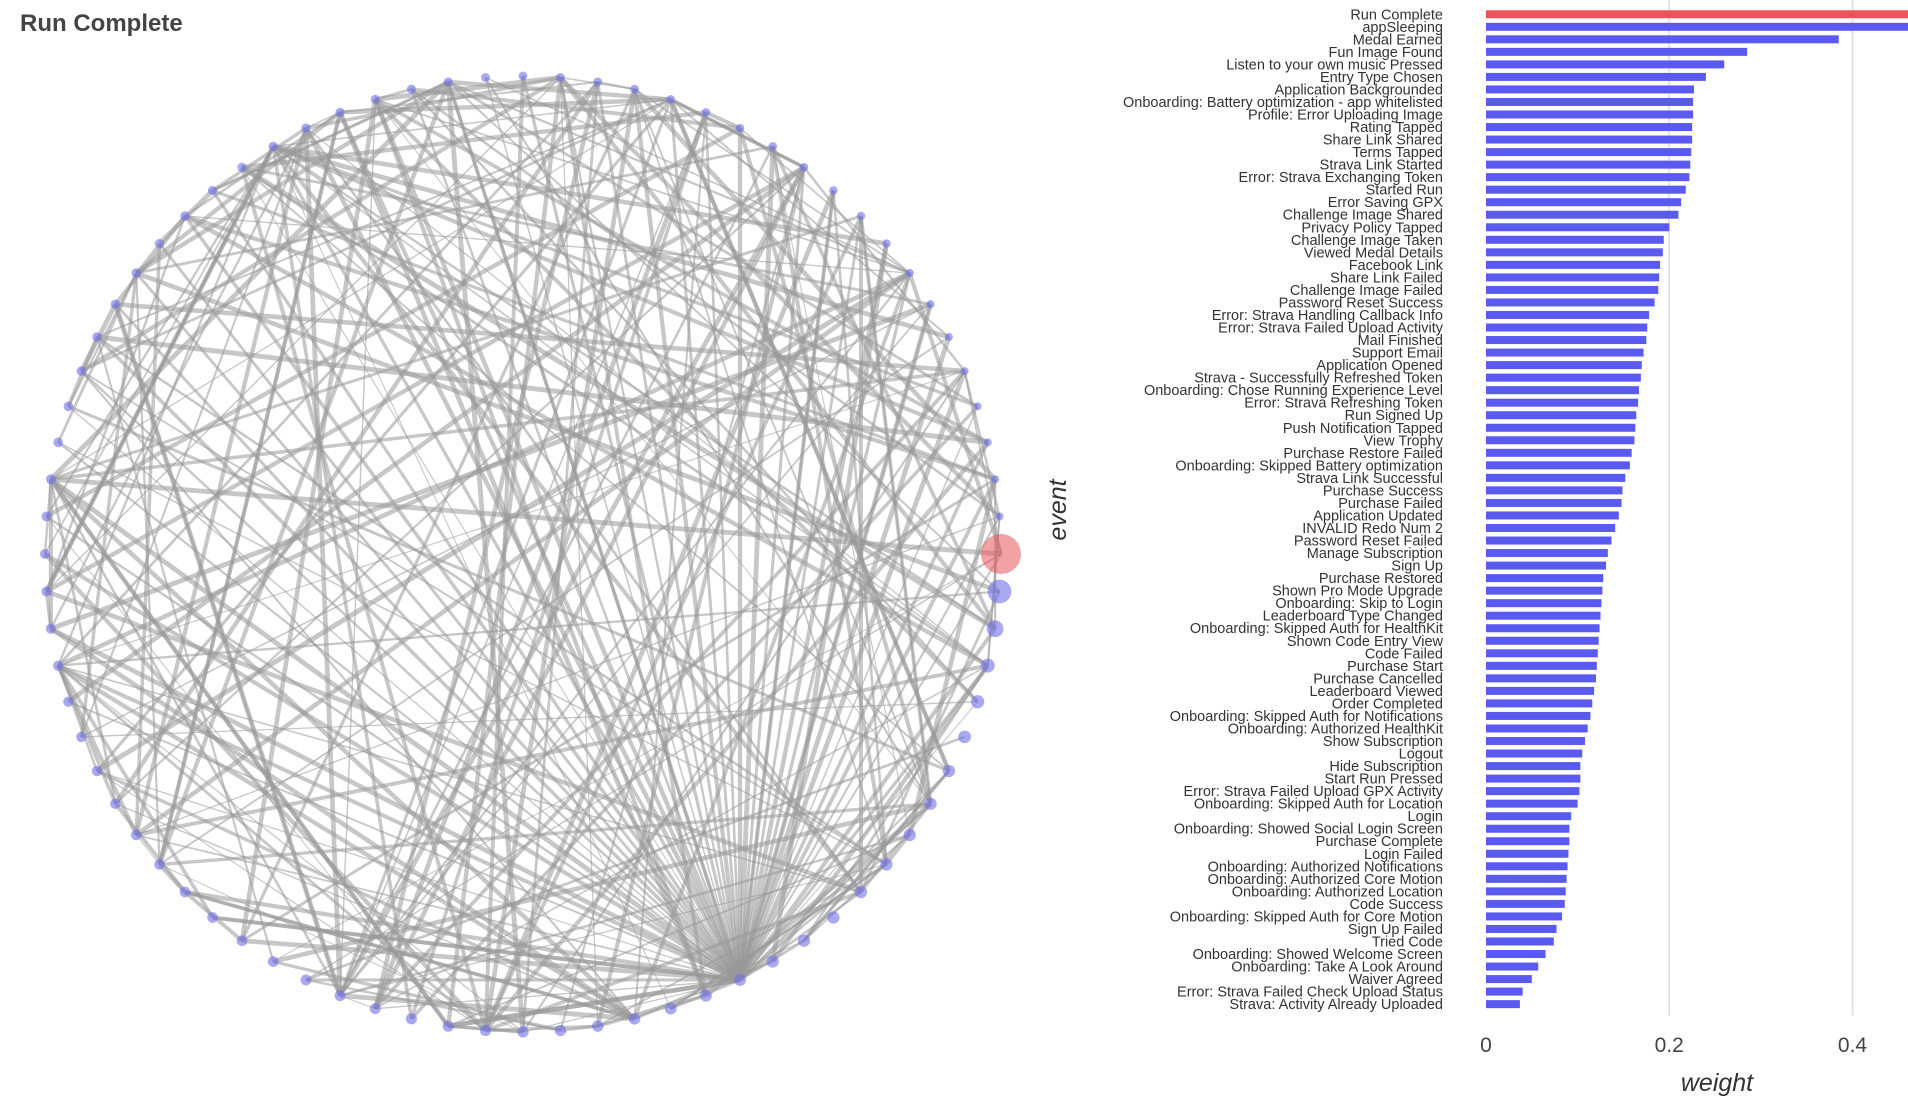 This screenshot has width=1908, height=1100. What do you see at coordinates (1363, 454) in the screenshot?
I see `category-label: Purchase Restore Failed` at bounding box center [1363, 454].